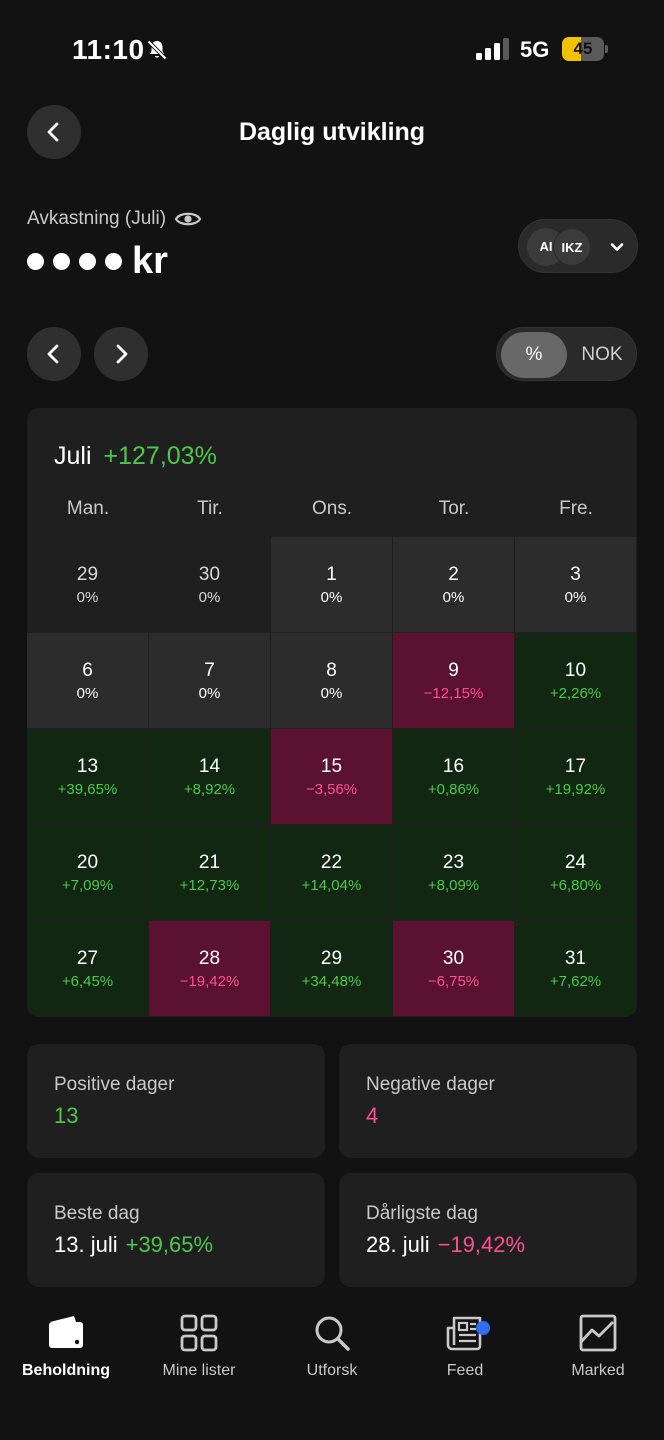 Image resolution: width=664 pixels, height=1440 pixels. What do you see at coordinates (66, 1346) in the screenshot?
I see `tab-beholdning: Beholdning` at bounding box center [66, 1346].